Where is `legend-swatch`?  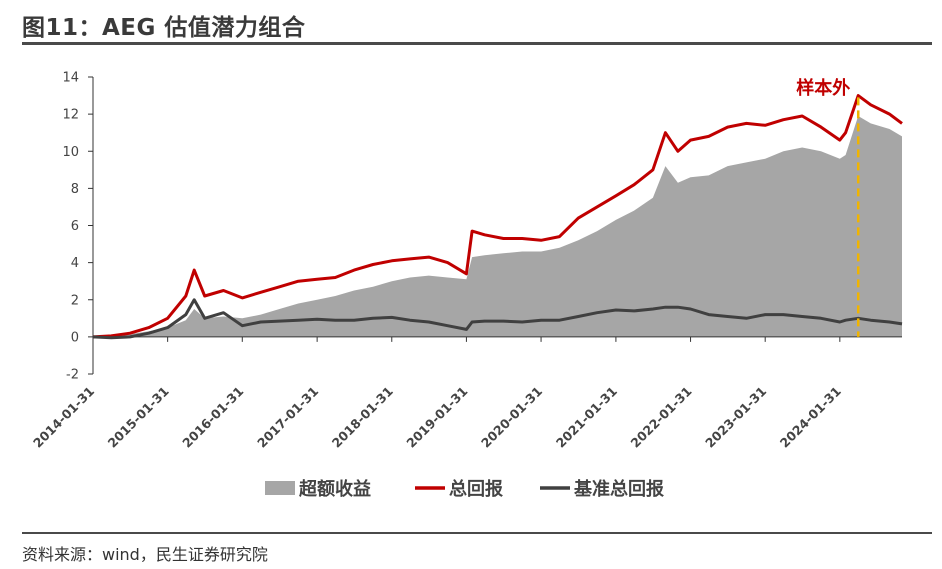
legend-swatch is located at coordinates (280, 488).